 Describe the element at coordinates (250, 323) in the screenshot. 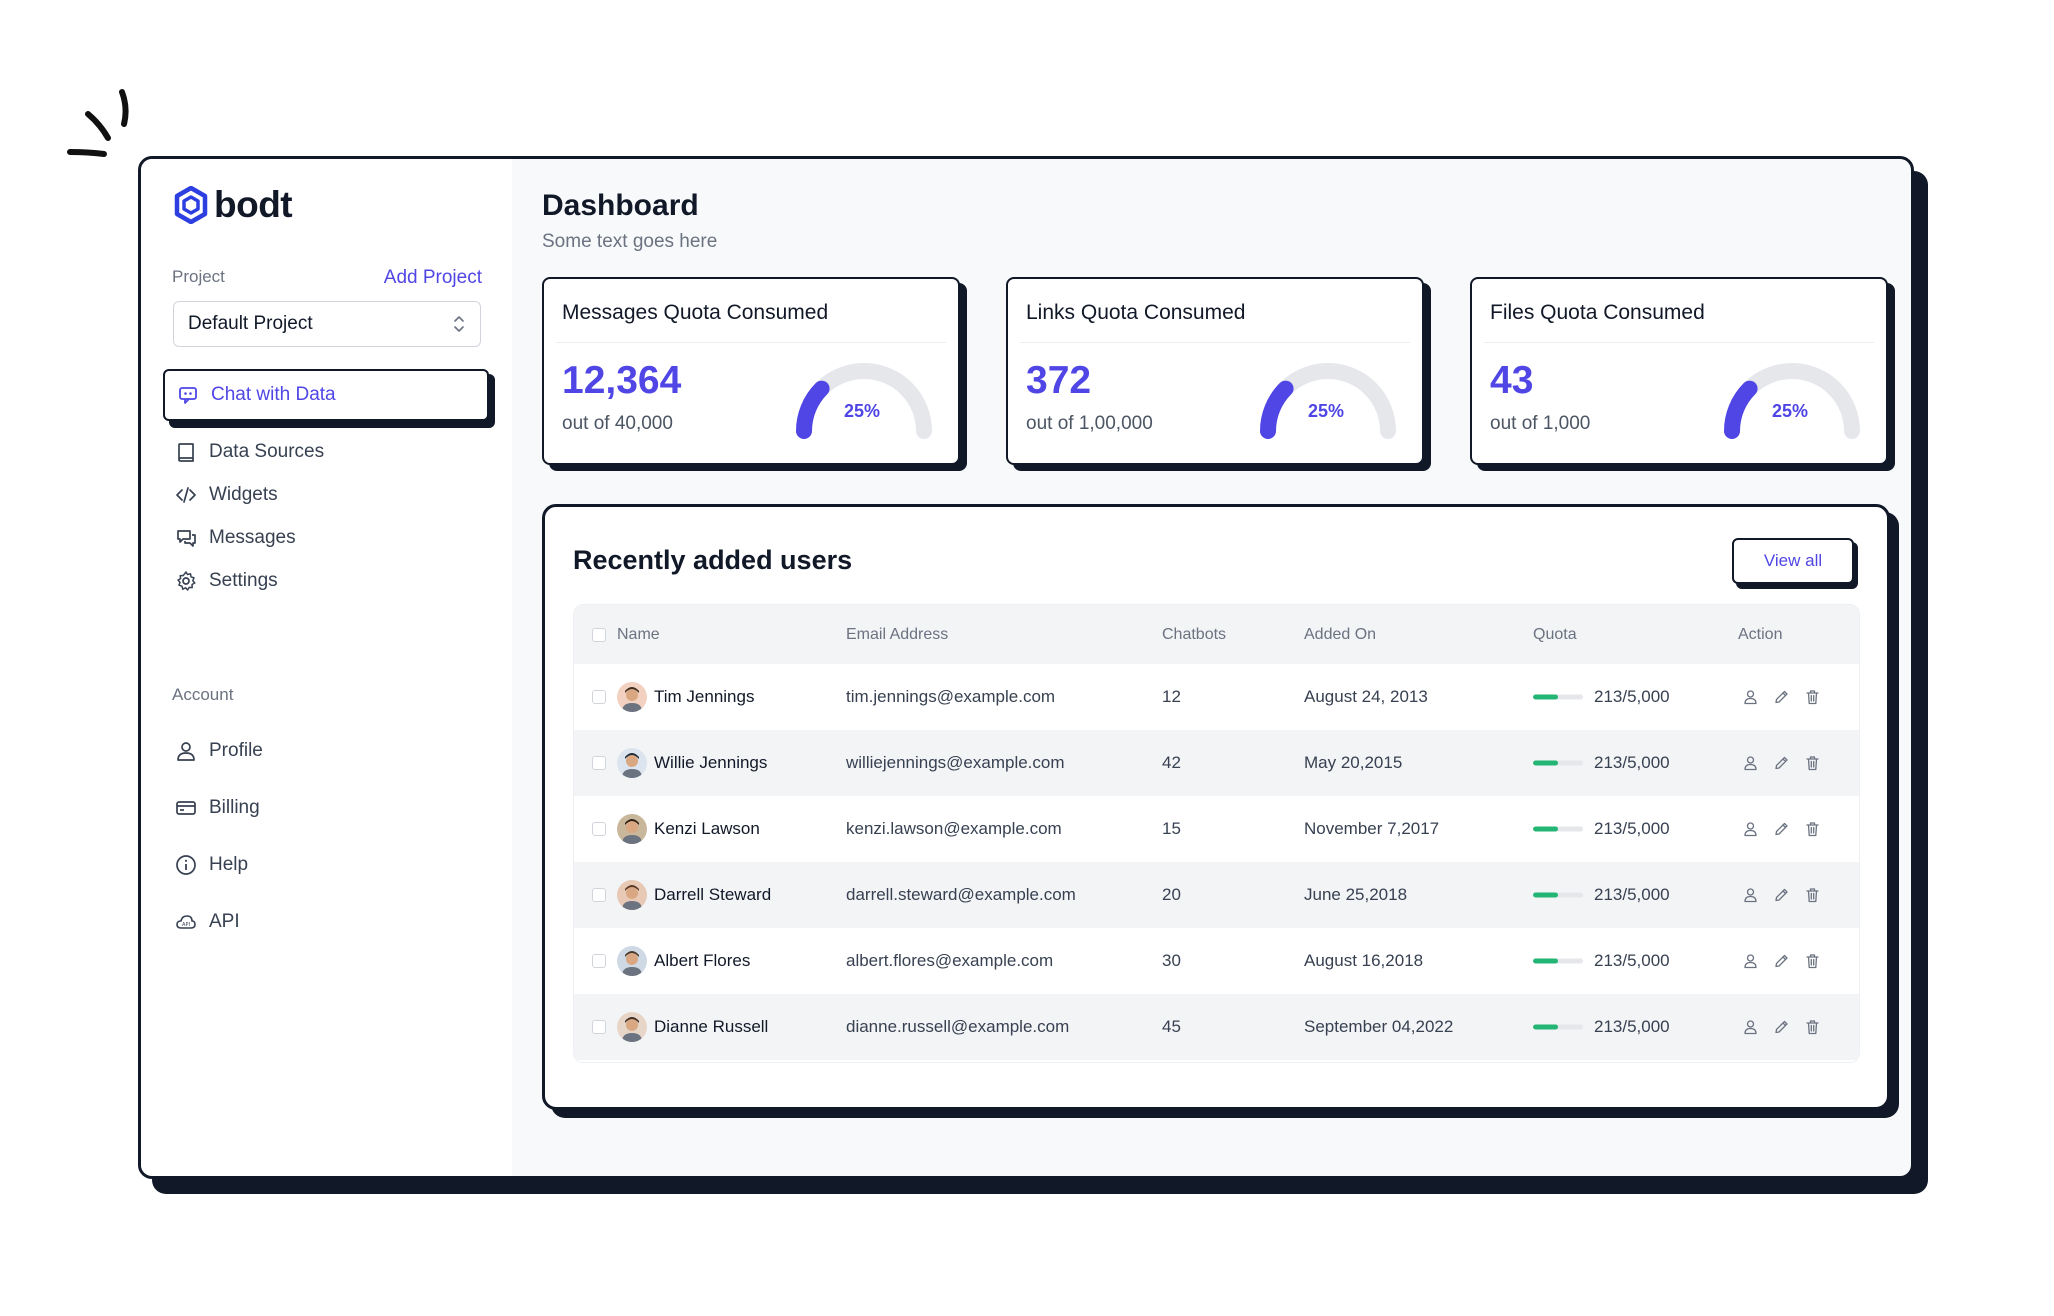

I see `project-select-value: Default Project` at that location.